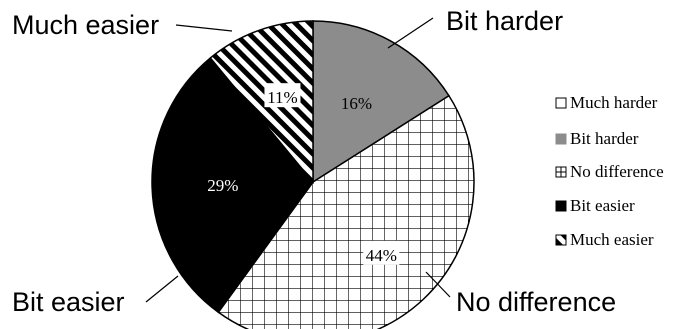 The image size is (693, 329). I want to click on legend-item-much-easier: Much easier, so click(604, 239).